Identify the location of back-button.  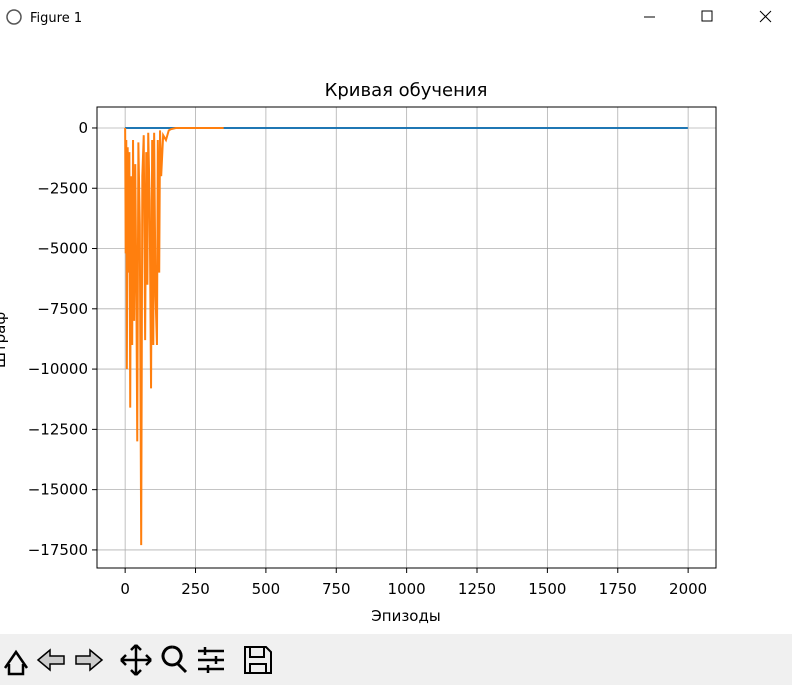
(50, 660).